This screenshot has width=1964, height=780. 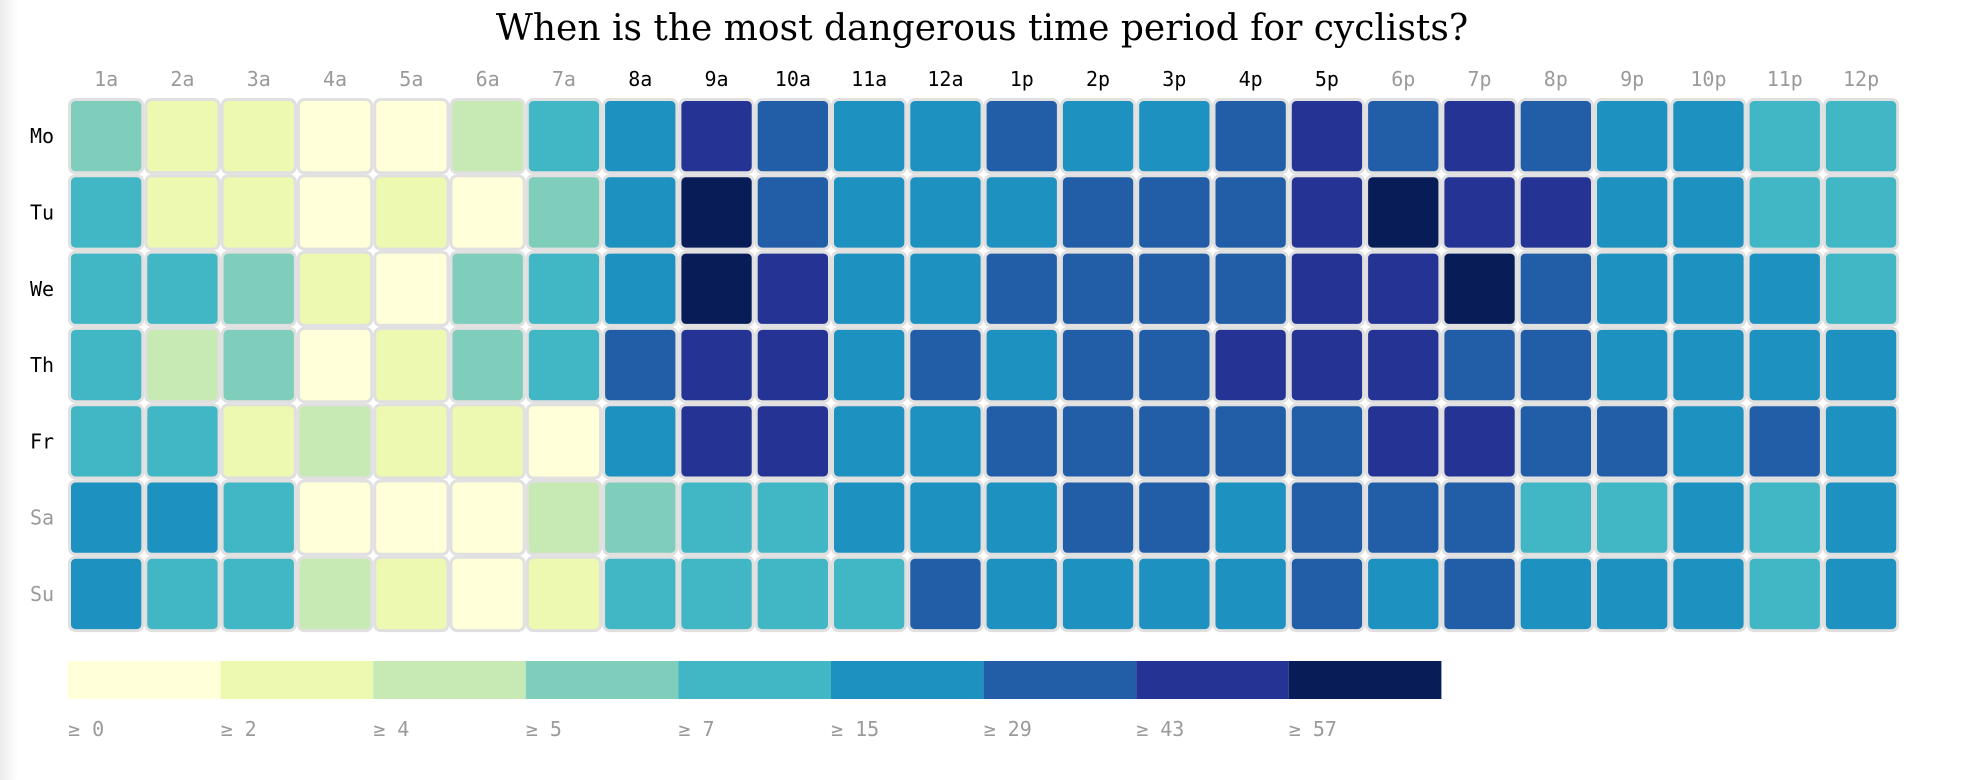 What do you see at coordinates (1008, 729) in the screenshot?
I see `legend-label-6: ≥ 29` at bounding box center [1008, 729].